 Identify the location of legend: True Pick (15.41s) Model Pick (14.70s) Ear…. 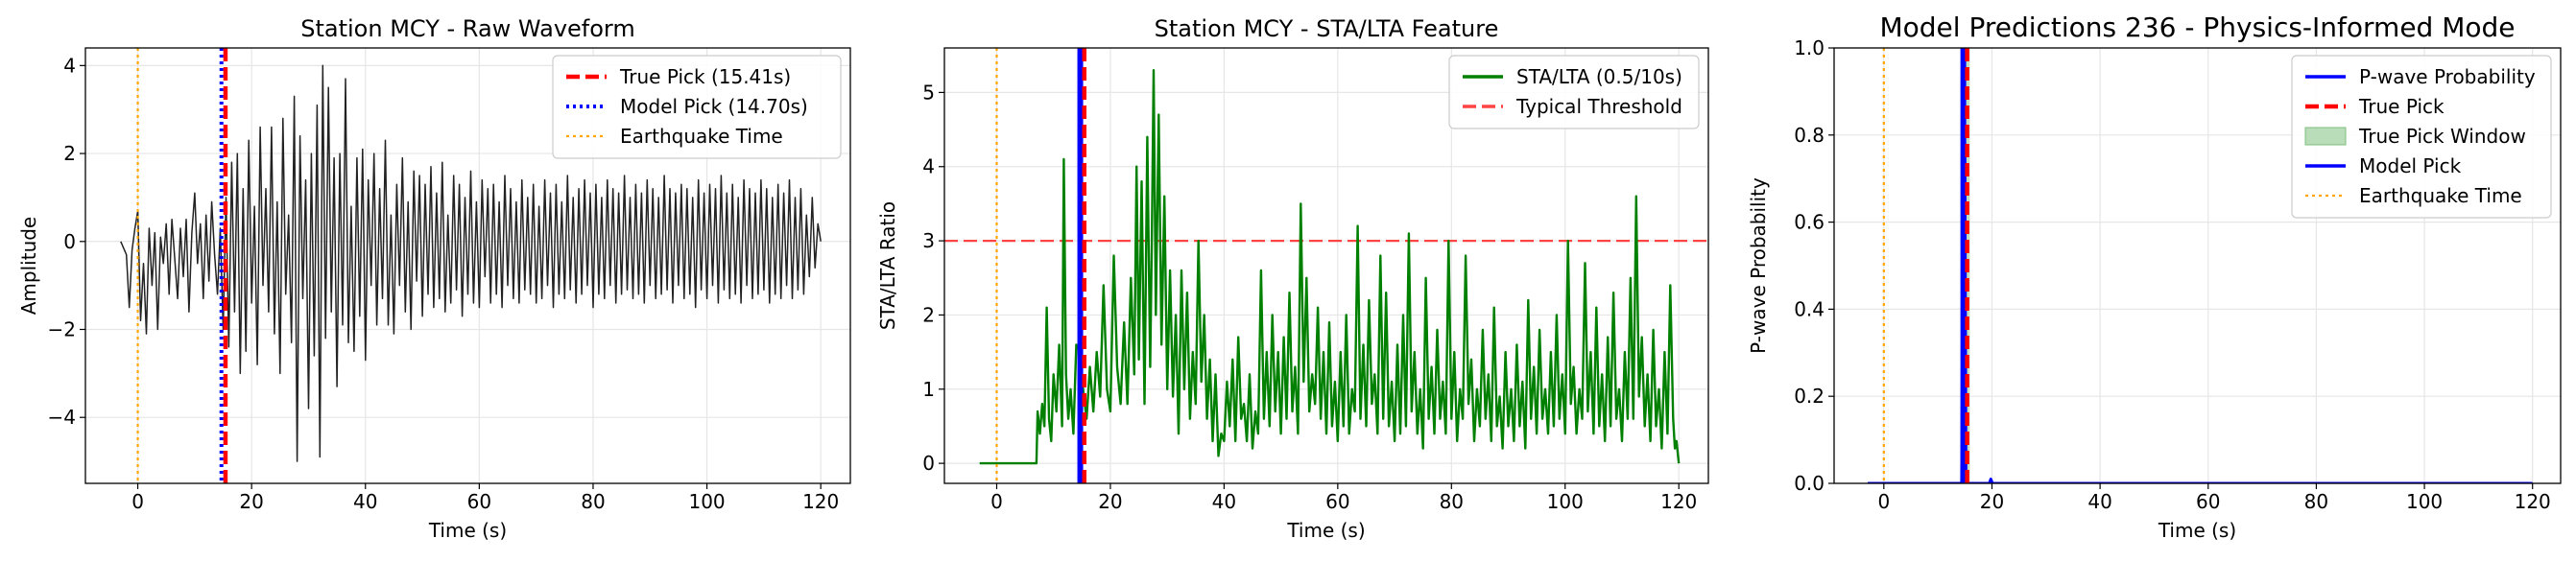
(697, 107).